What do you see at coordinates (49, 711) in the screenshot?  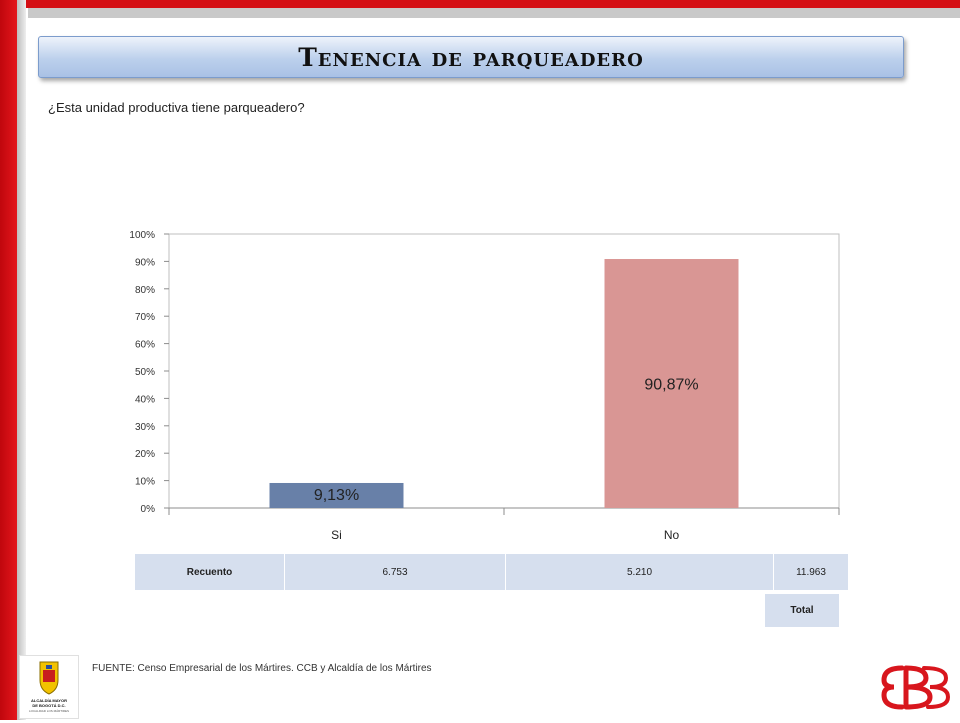 I see `logo-line-3: LOCALIDAD LOS MÁRTIRES` at bounding box center [49, 711].